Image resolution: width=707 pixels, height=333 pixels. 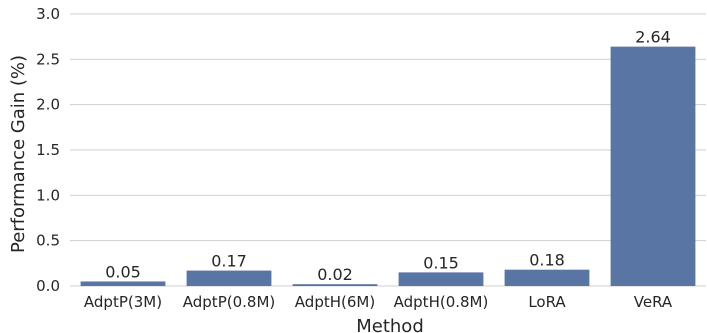 What do you see at coordinates (48, 150) in the screenshot?
I see `y-tick-label: 1.5` at bounding box center [48, 150].